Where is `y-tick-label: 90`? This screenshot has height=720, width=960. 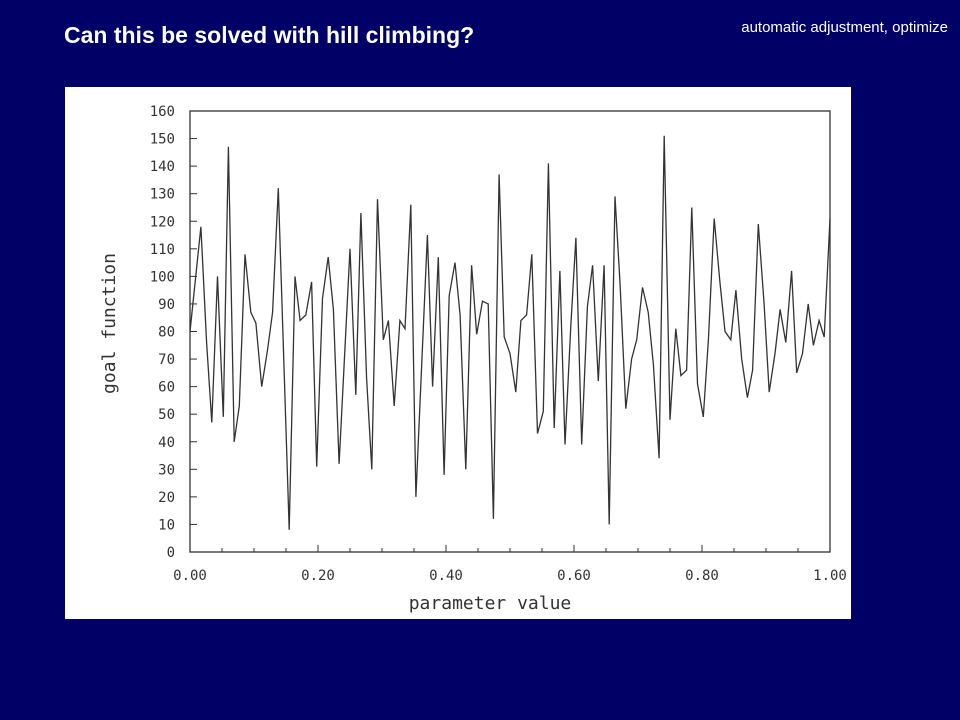
y-tick-label: 90 is located at coordinates (166, 305).